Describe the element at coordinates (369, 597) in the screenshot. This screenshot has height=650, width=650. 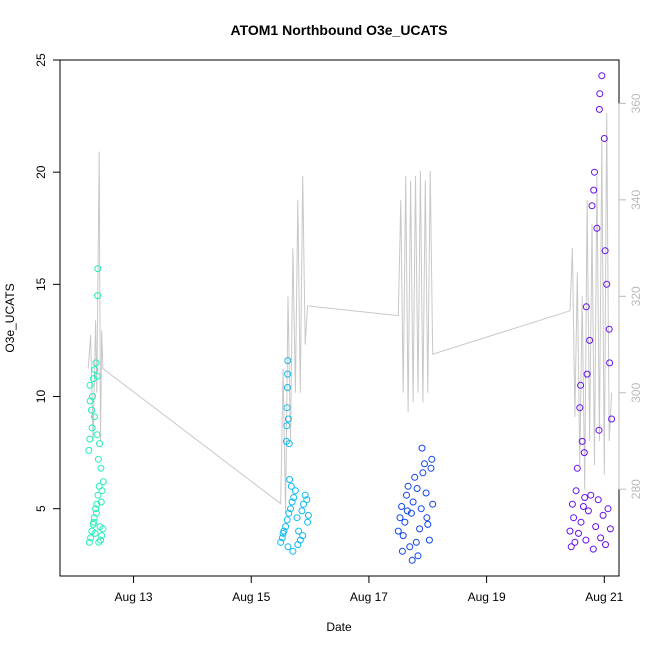
I see `x-tick-label: Aug 17` at that location.